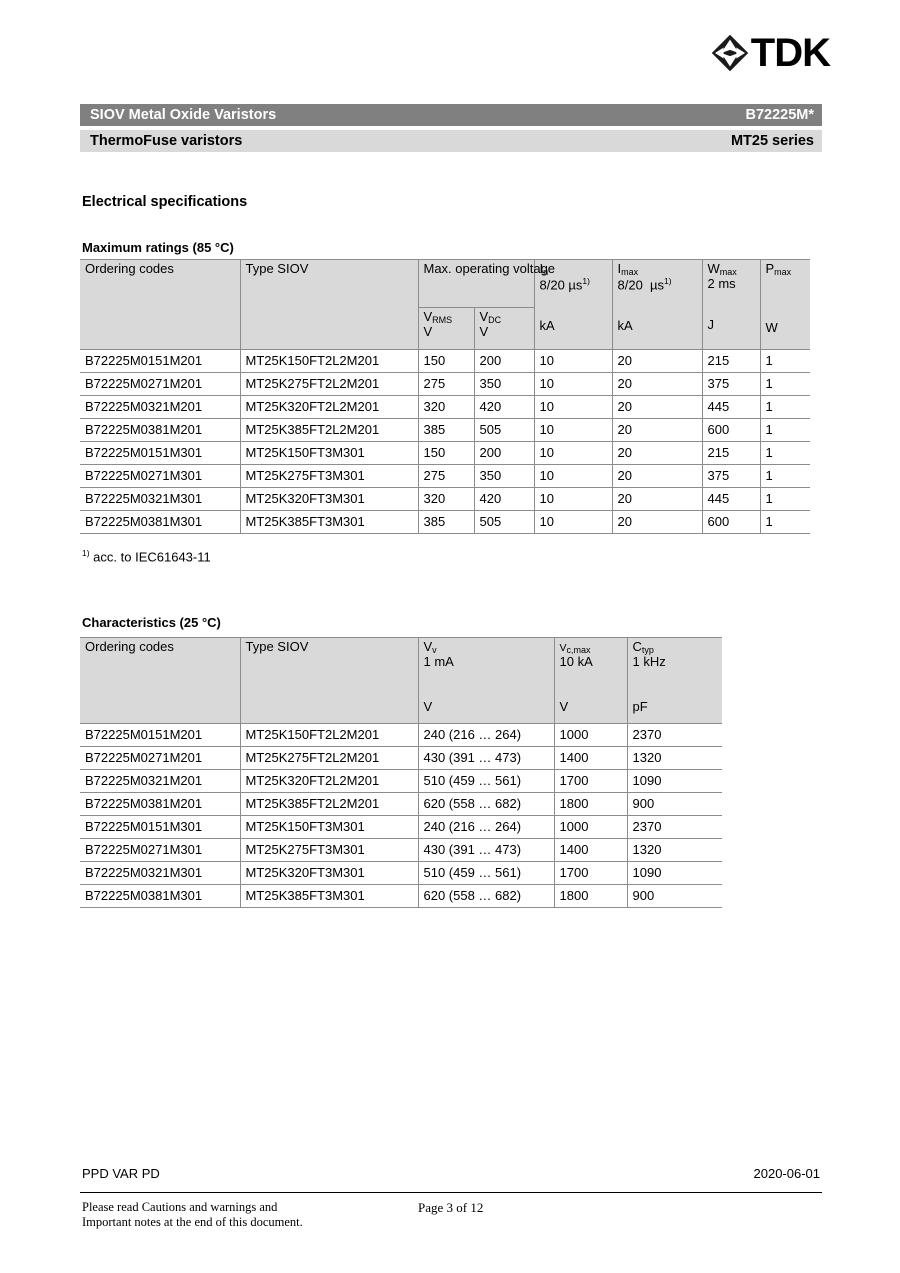 This screenshot has height=1273, width=900. What do you see at coordinates (730, 476) in the screenshot?
I see `cell-wmax: 375` at bounding box center [730, 476].